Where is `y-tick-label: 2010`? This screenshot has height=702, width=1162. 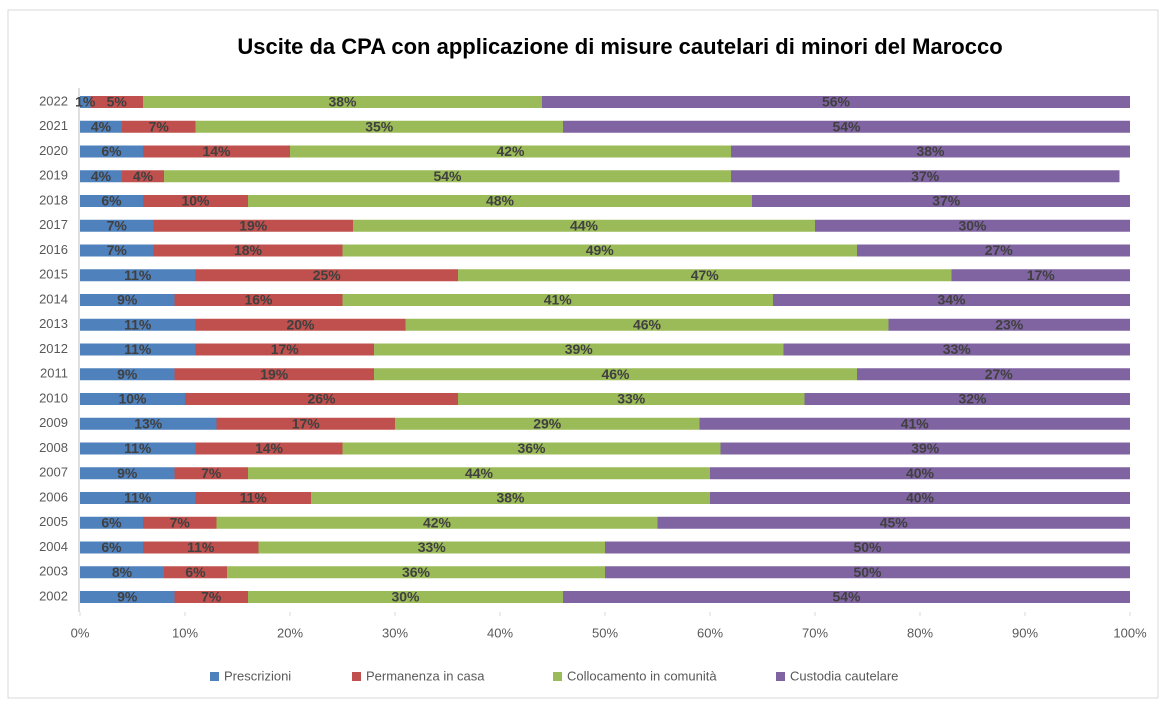 y-tick-label: 2010 is located at coordinates (53, 397).